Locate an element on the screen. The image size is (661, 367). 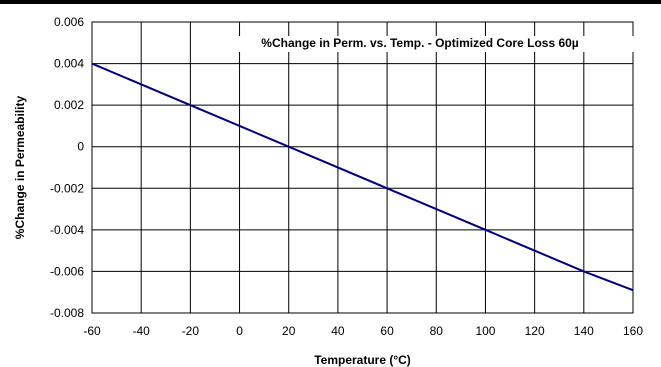
y-tick-label: 0.002 is located at coordinates (69, 105).